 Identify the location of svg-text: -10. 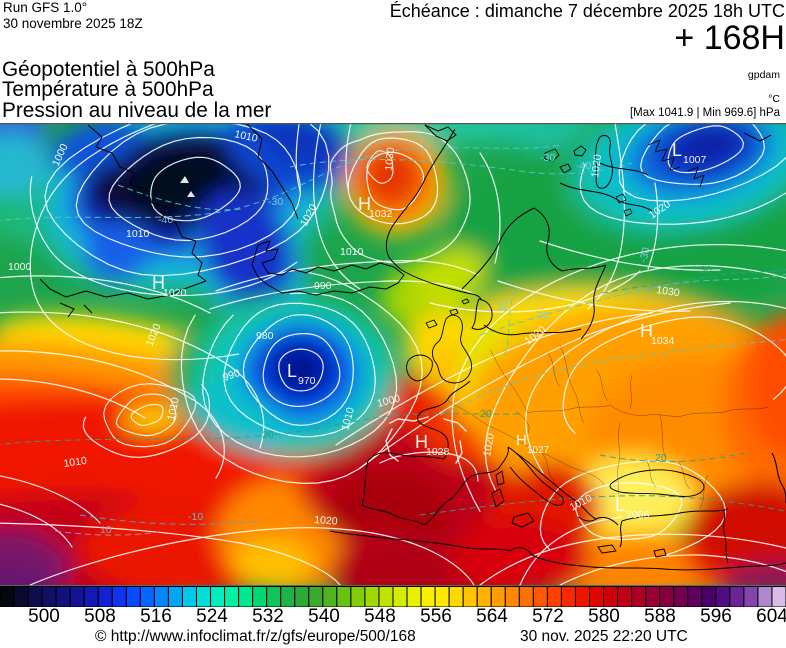
(195, 517).